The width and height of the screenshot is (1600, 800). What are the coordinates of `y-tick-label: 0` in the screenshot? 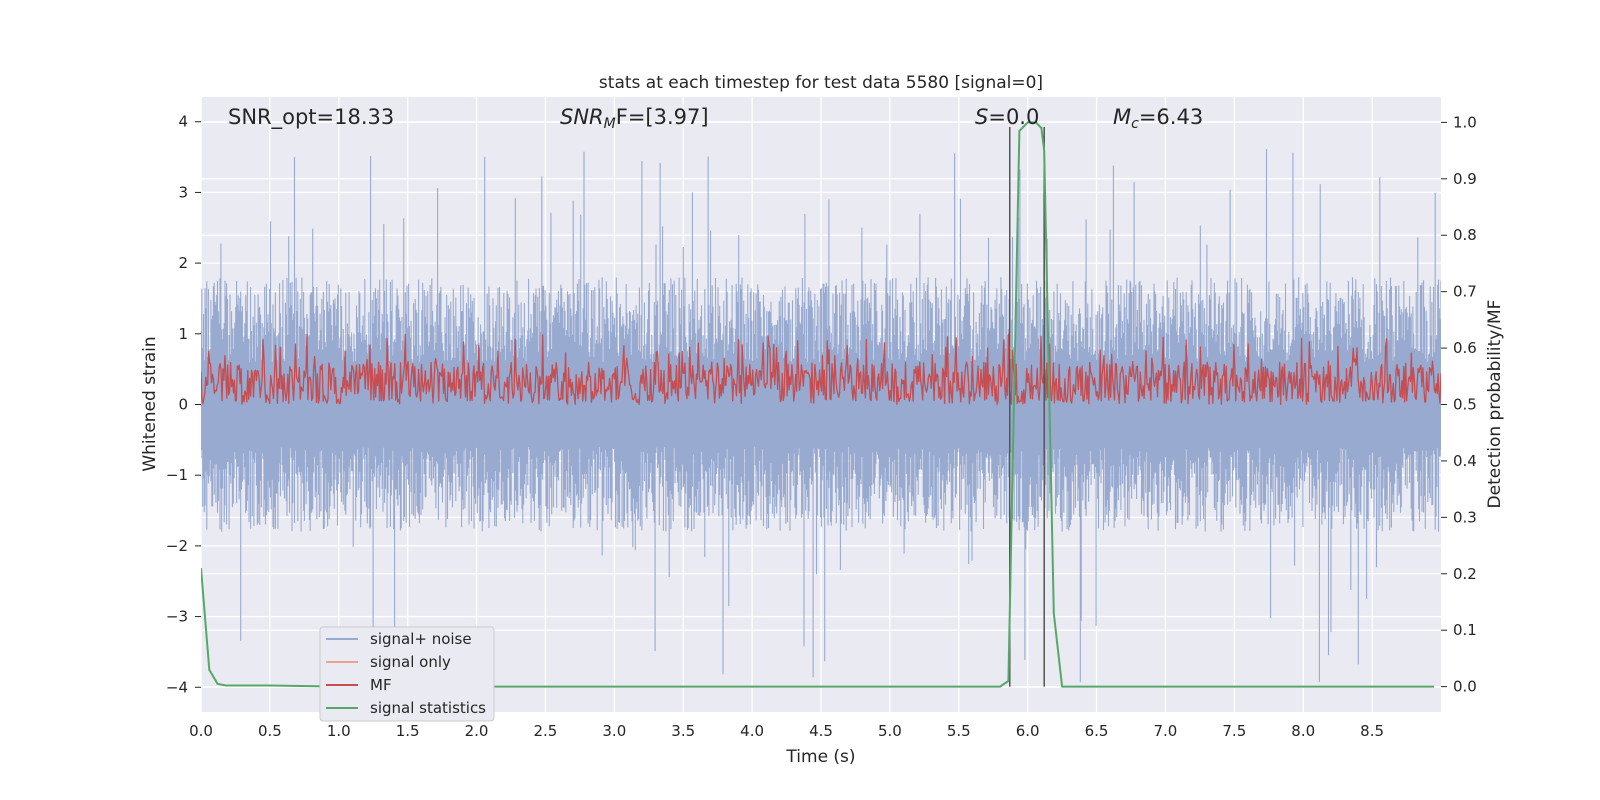 It's located at (183, 405).